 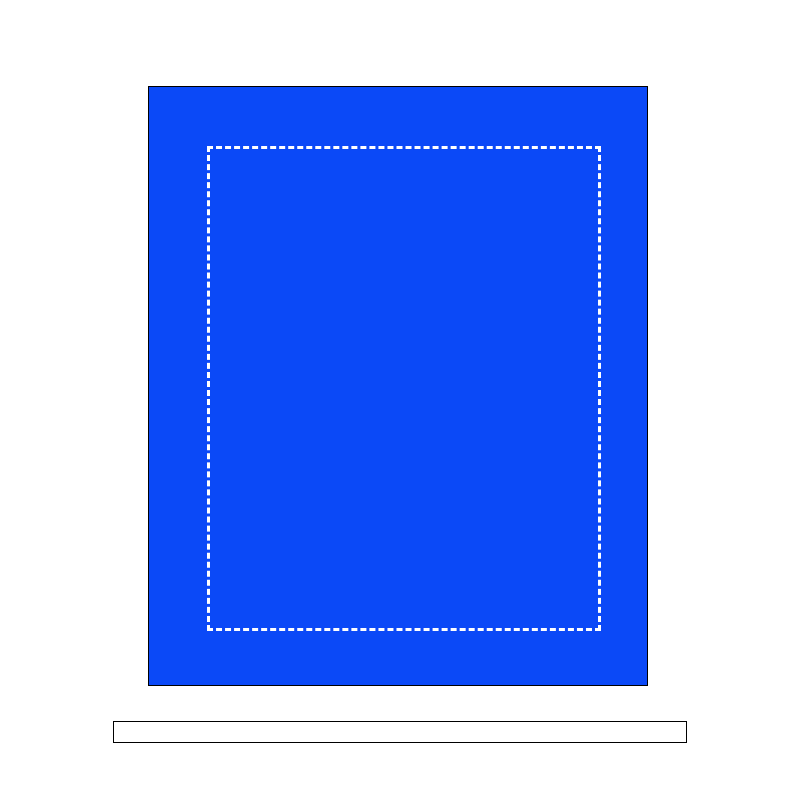 I want to click on colorbar-container, so click(x=400, y=732).